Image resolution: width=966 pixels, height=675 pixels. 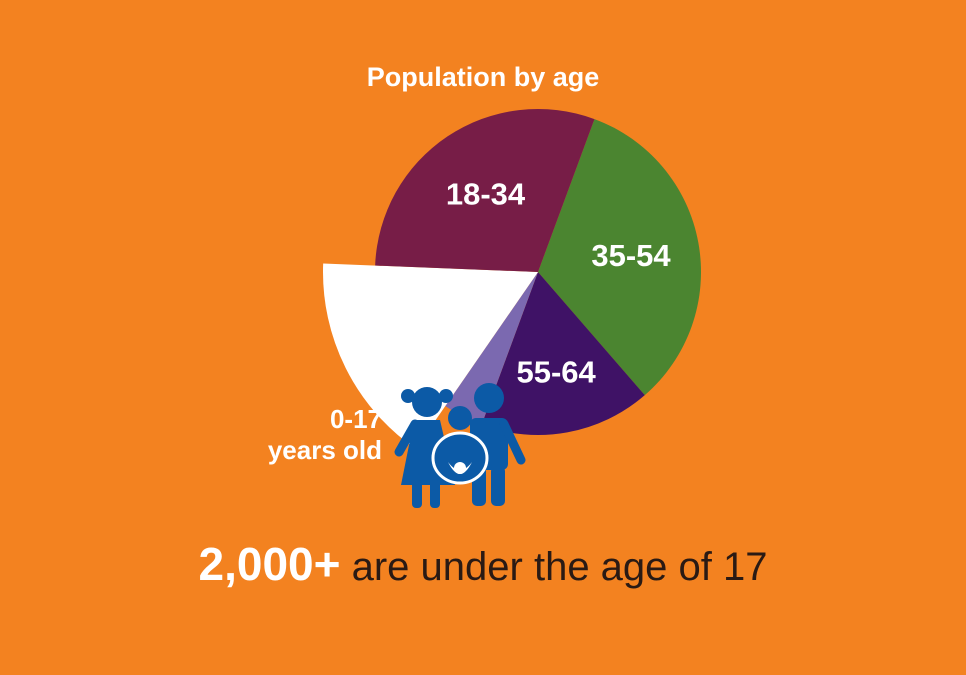 What do you see at coordinates (430, 356) in the screenshot?
I see `pie-slice-0-17-years-old` at bounding box center [430, 356].